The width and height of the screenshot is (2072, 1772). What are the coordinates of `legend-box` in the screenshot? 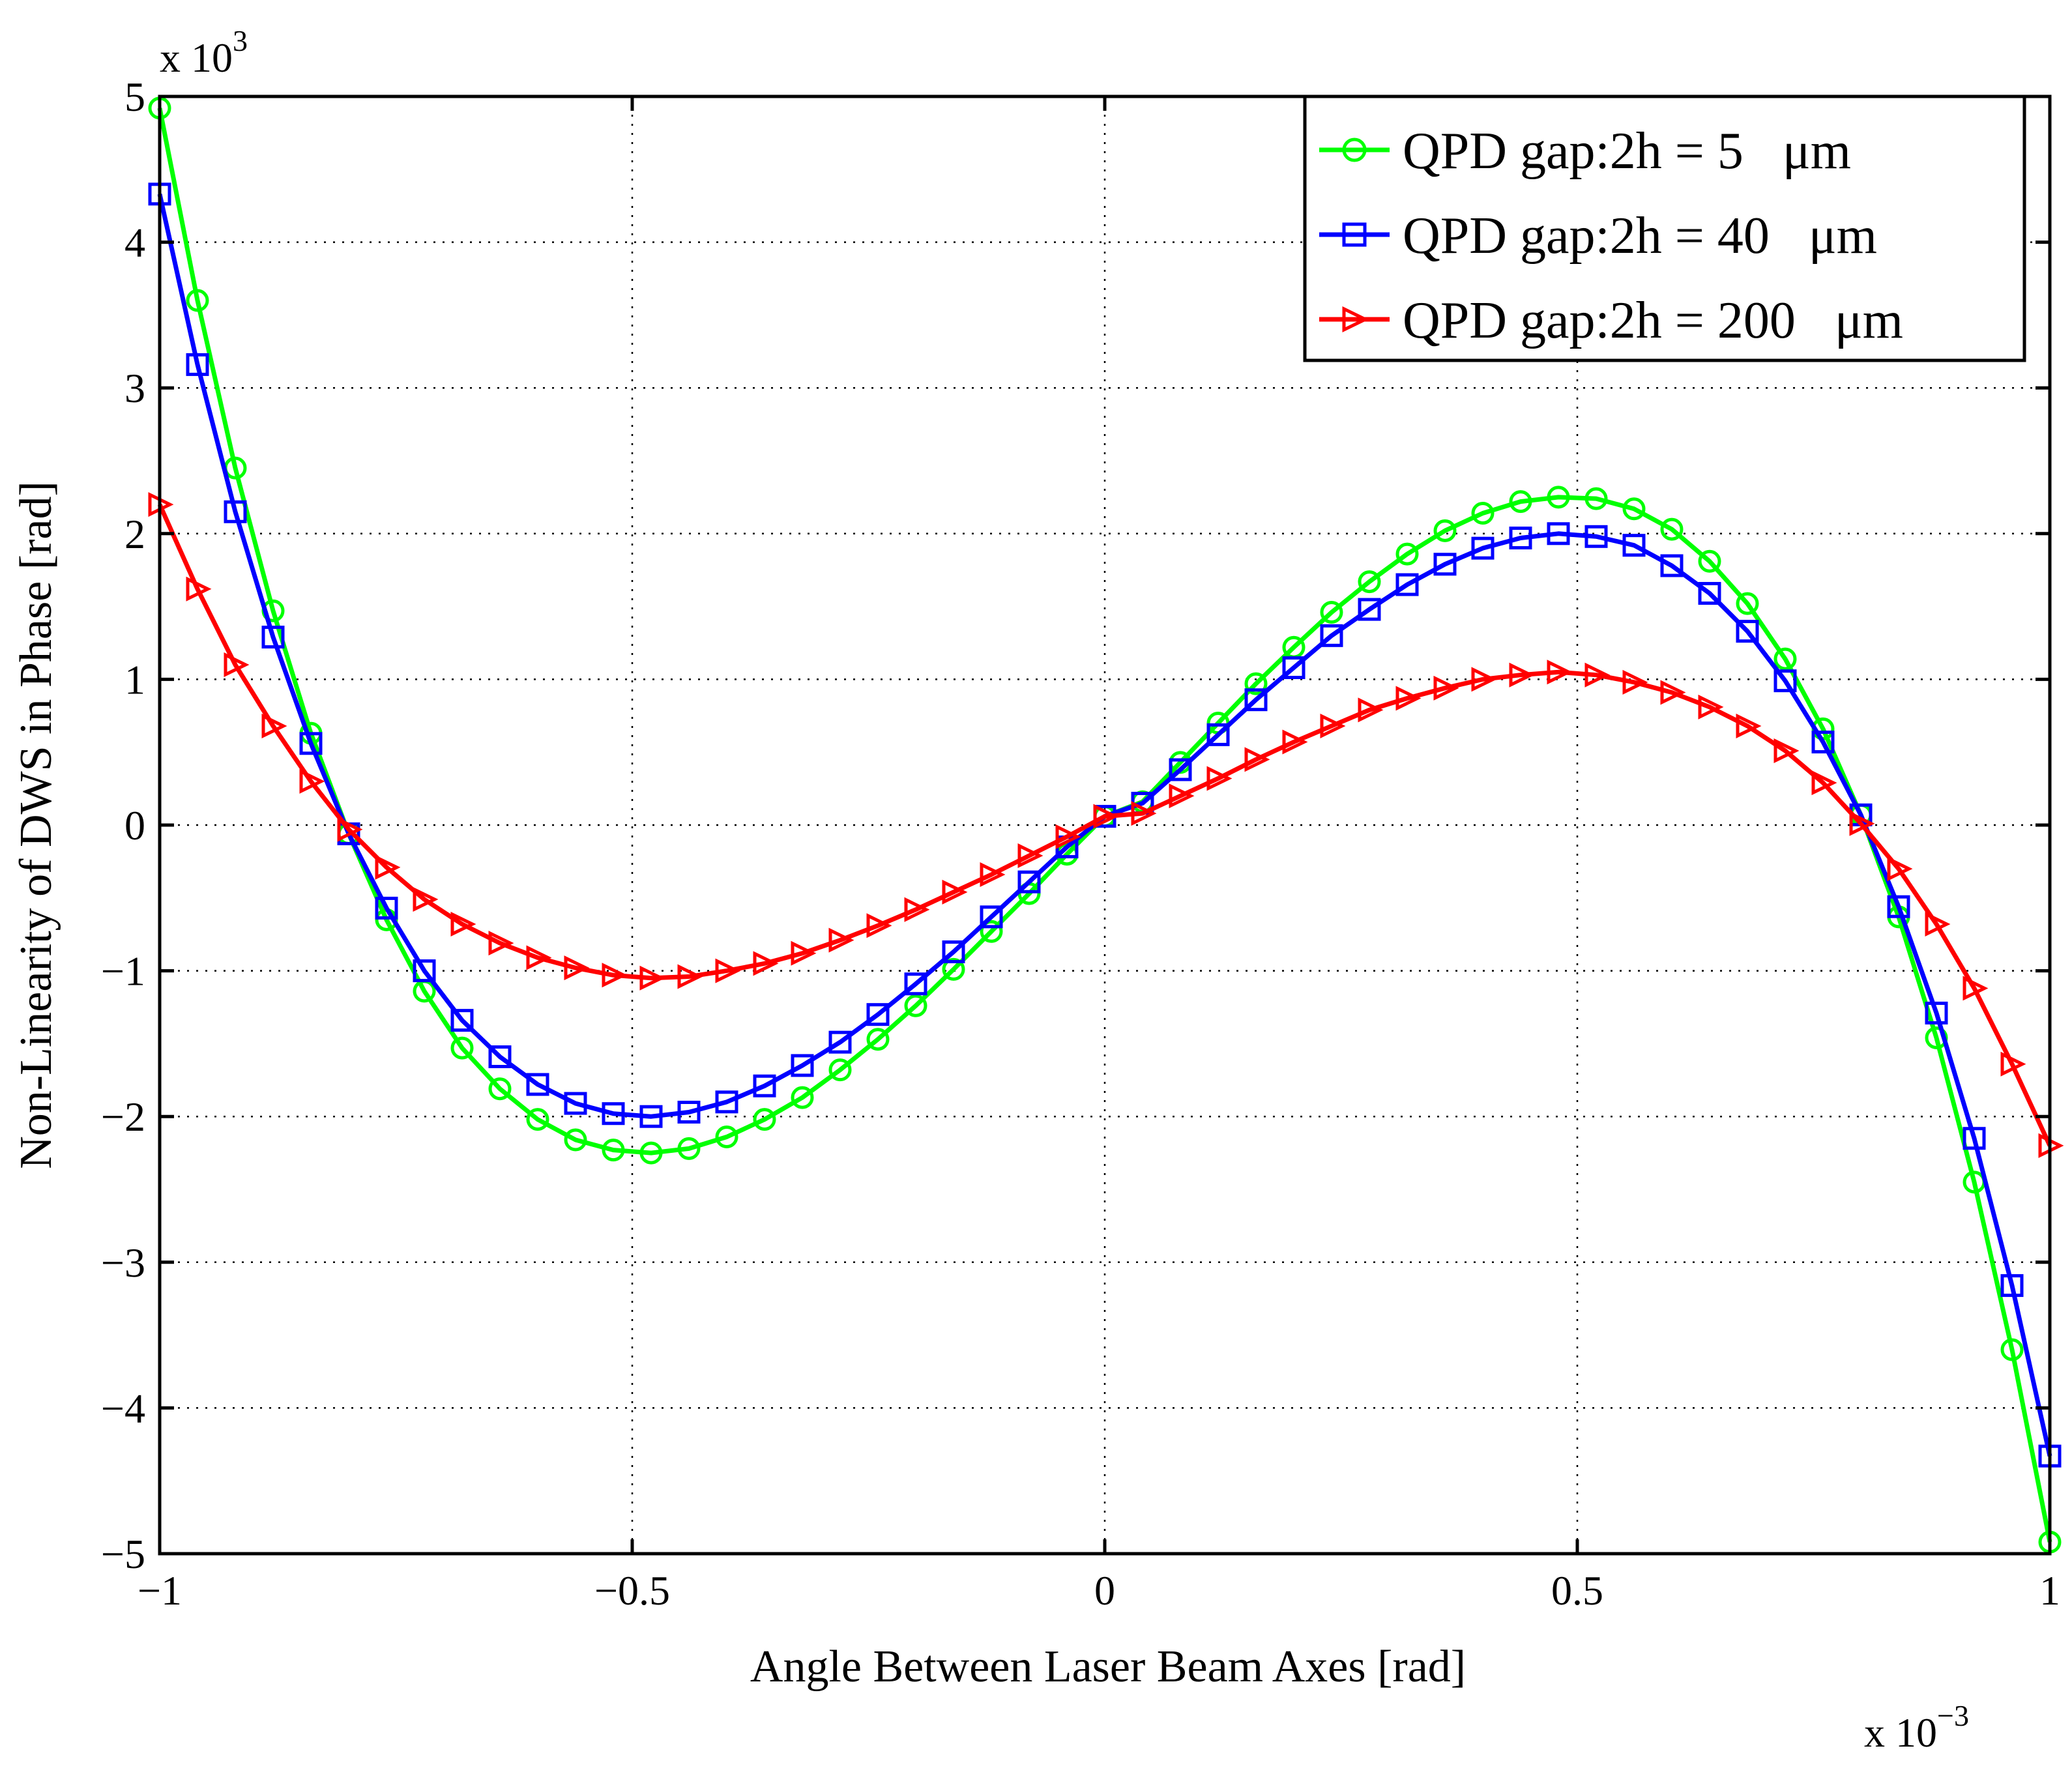 It's located at (1664, 228).